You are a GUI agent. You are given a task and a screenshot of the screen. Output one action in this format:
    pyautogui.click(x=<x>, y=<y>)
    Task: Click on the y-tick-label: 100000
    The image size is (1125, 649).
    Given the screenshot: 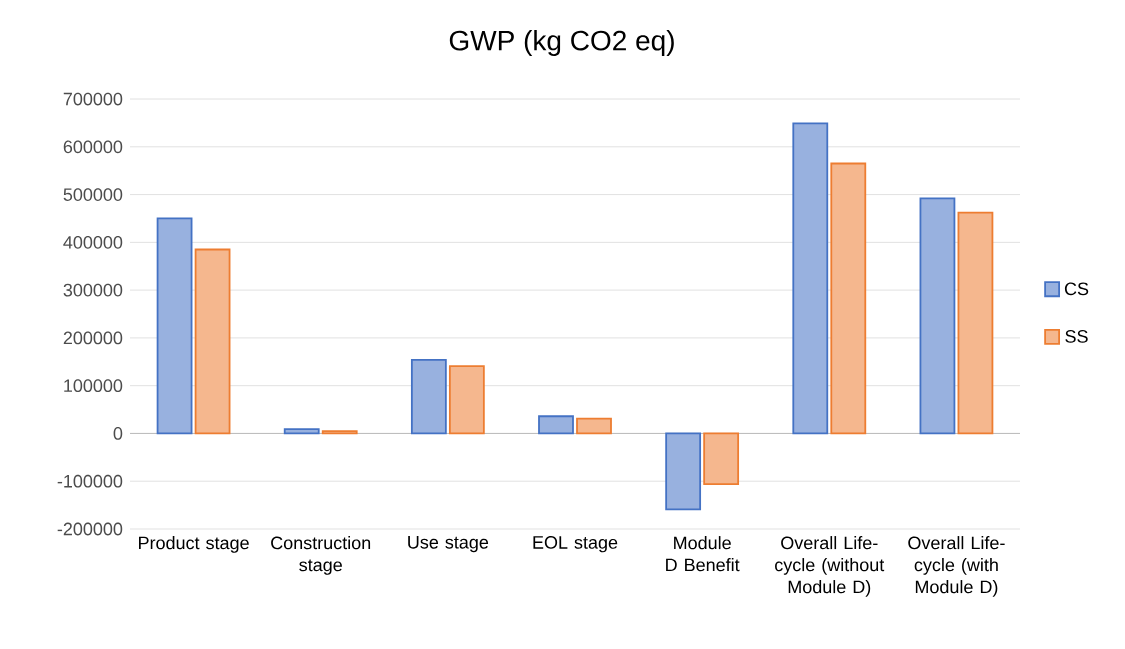 What is the action you would take?
    pyautogui.click(x=93, y=386)
    